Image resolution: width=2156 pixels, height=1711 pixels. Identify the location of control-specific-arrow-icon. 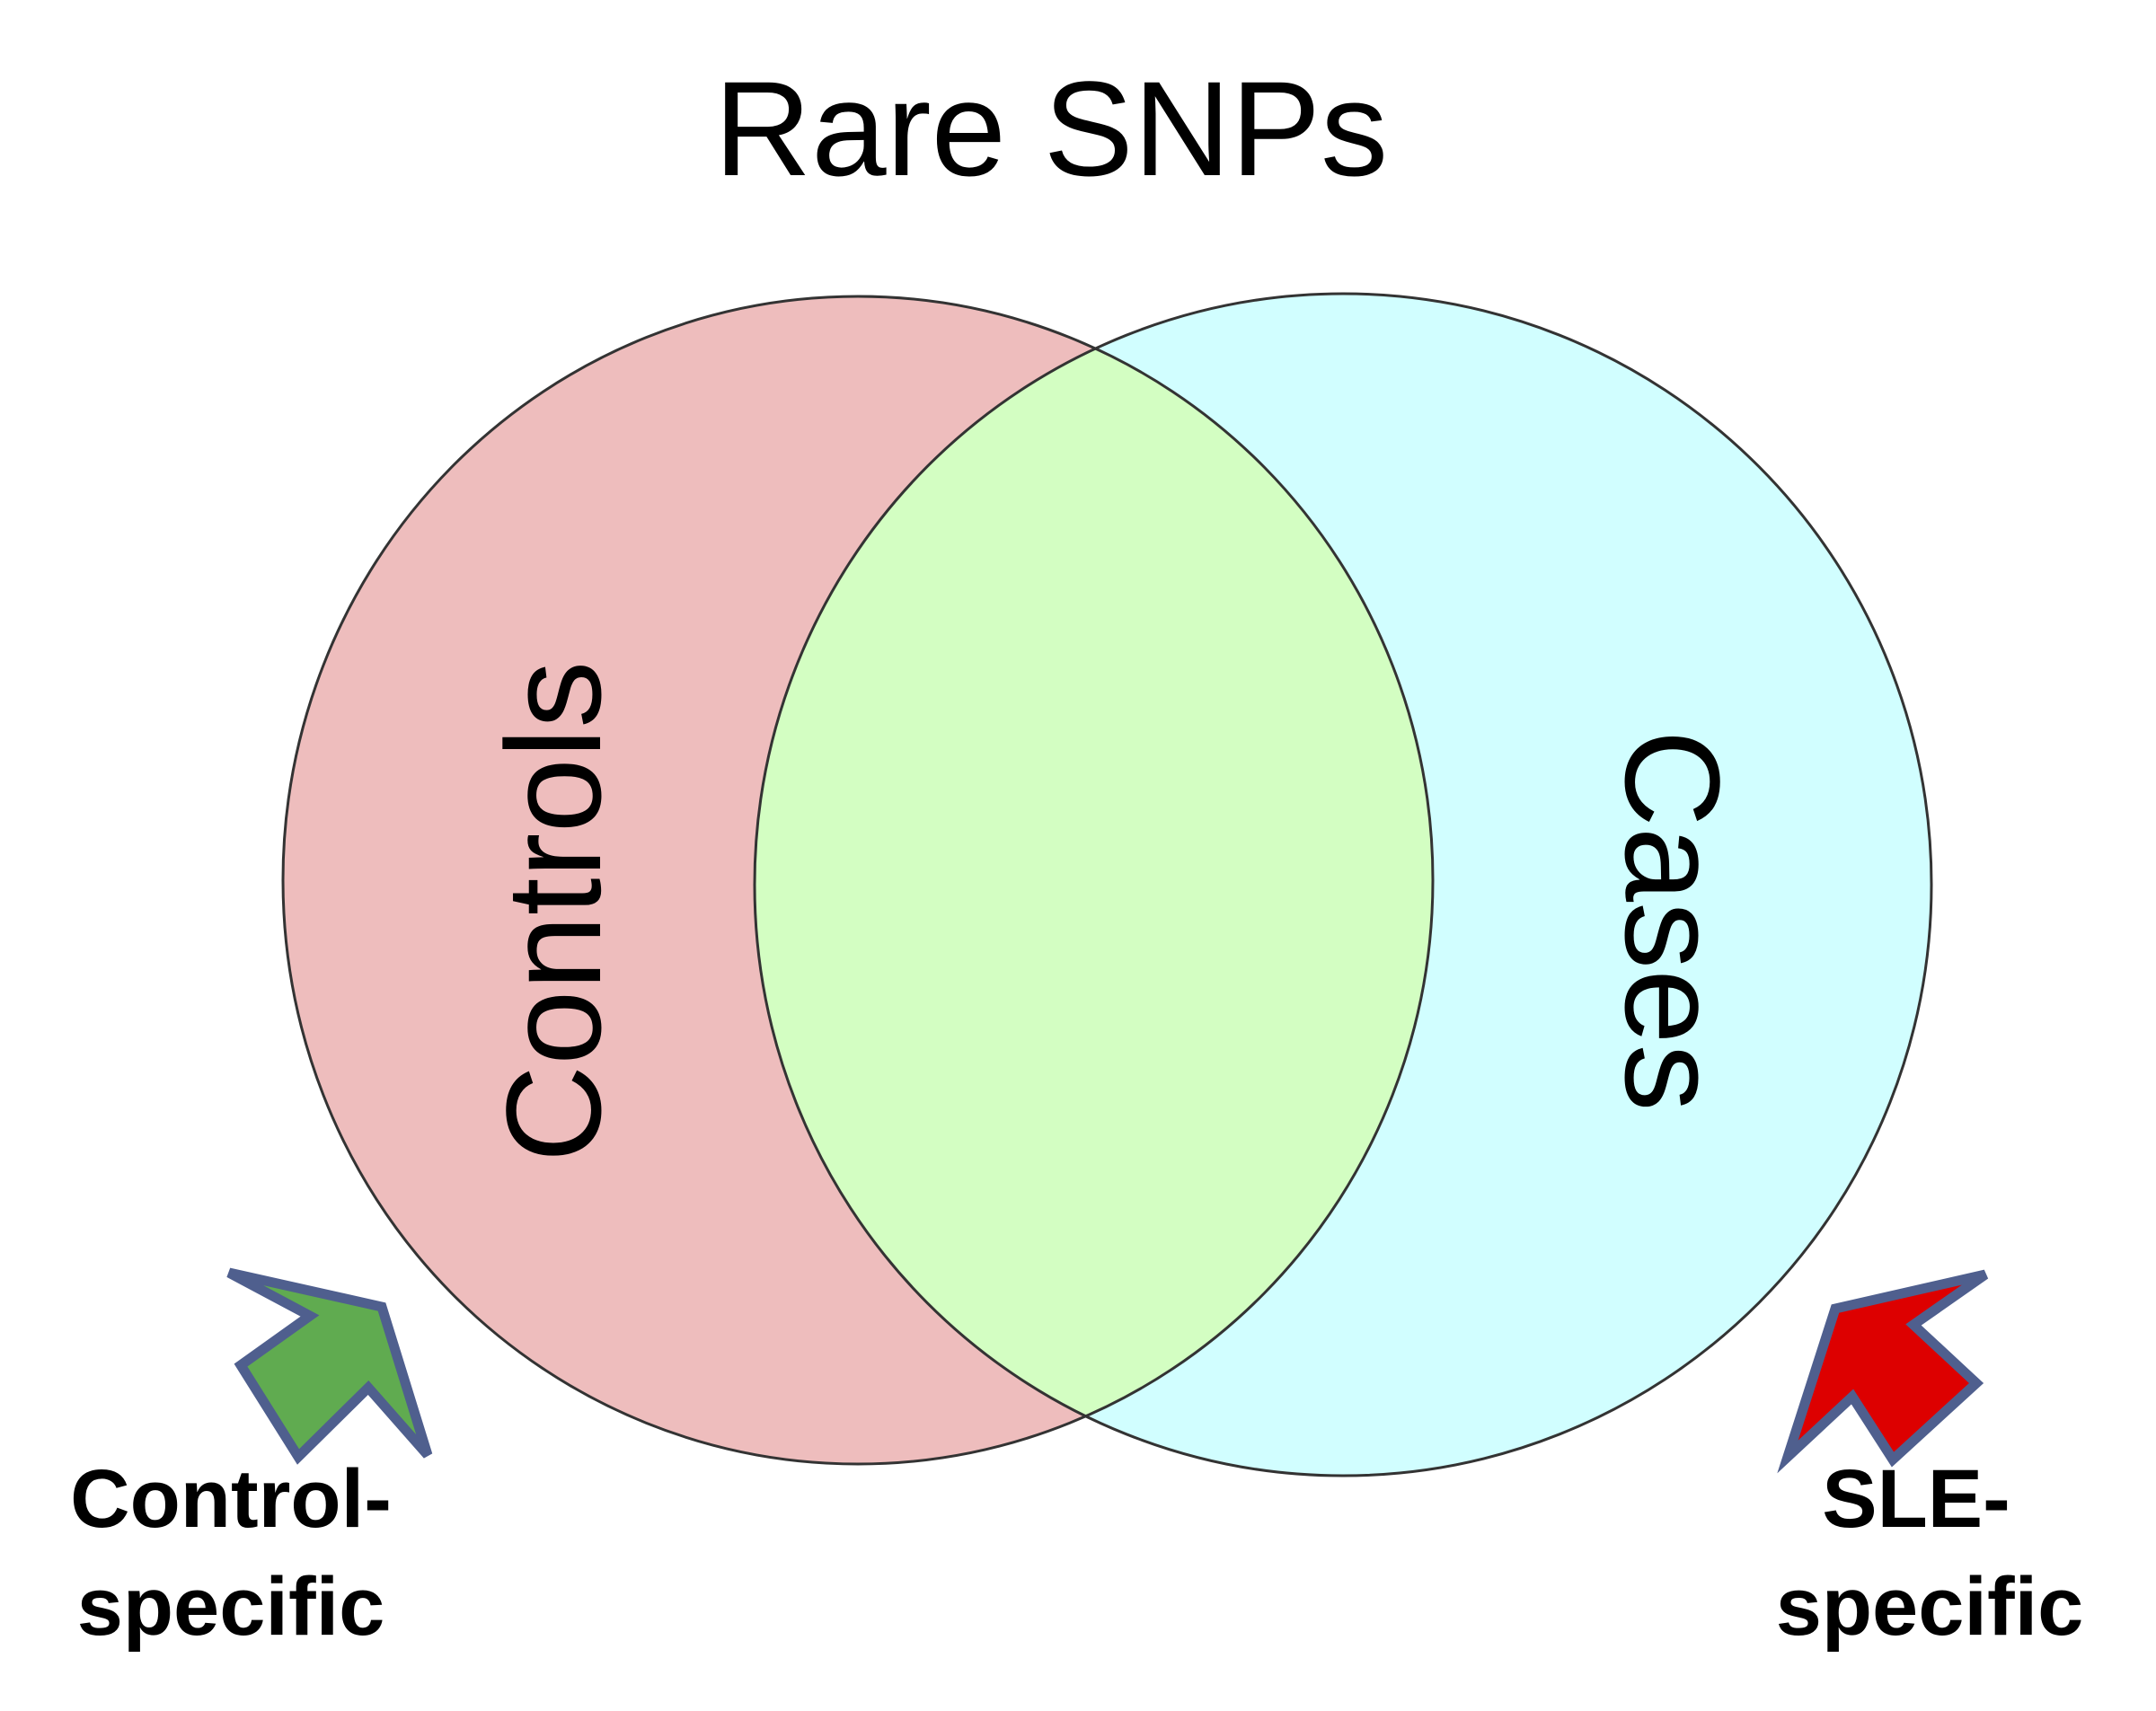
(329, 1366).